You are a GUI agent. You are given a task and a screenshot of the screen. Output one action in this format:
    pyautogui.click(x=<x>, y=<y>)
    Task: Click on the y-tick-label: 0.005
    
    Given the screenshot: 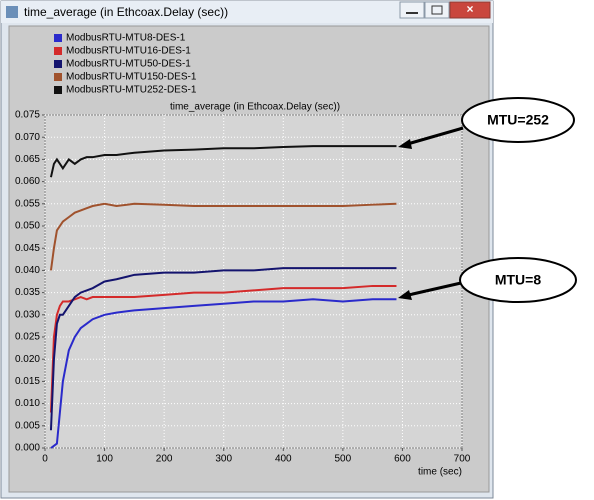 What is the action you would take?
    pyautogui.click(x=27, y=425)
    